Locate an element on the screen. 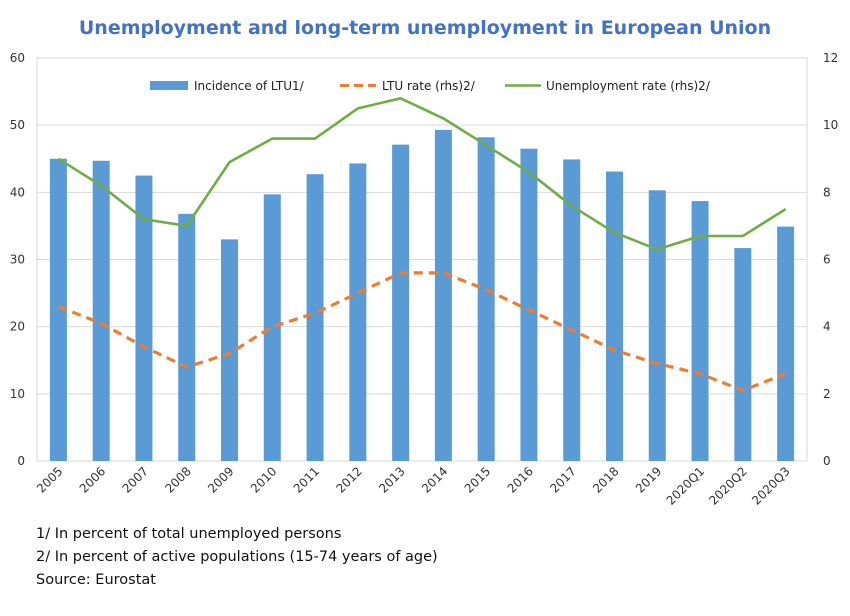 Image resolution: width=850 pixels, height=616 pixels. bar-2014 is located at coordinates (443, 295).